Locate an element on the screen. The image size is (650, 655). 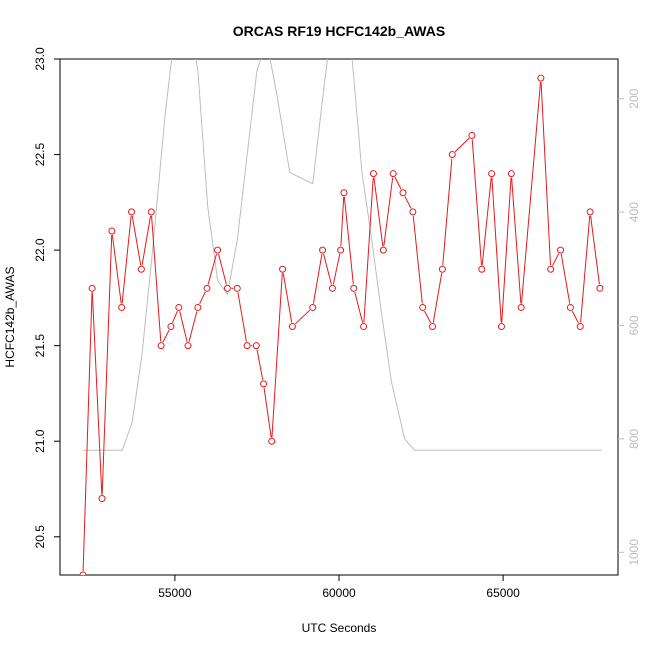
x-axis: 55000 60000 65000 is located at coordinates (339, 587).